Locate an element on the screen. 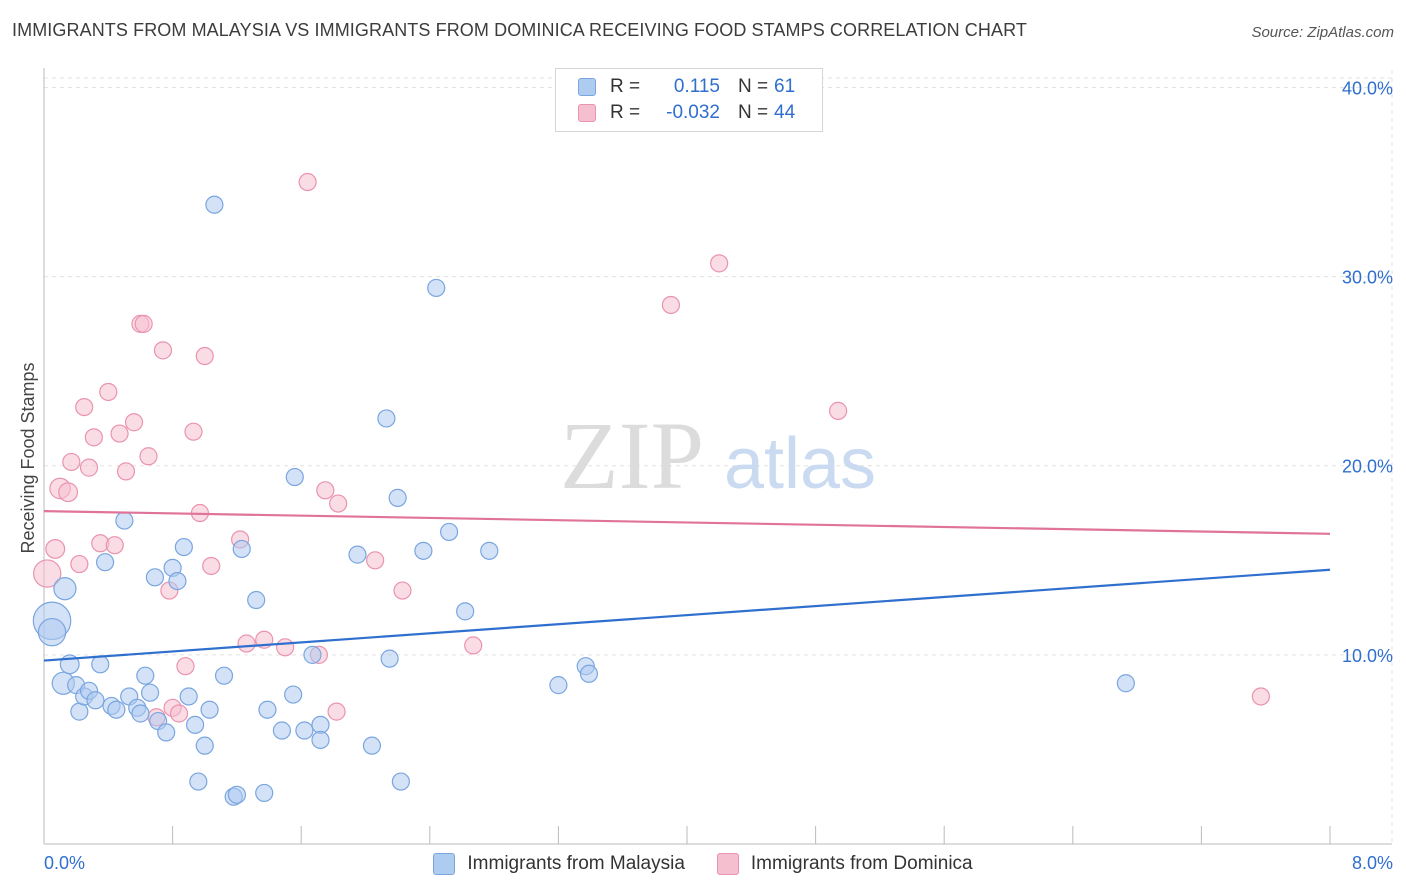  series-legend-dominica: Immigrants from Dominica is located at coordinates (844, 864).